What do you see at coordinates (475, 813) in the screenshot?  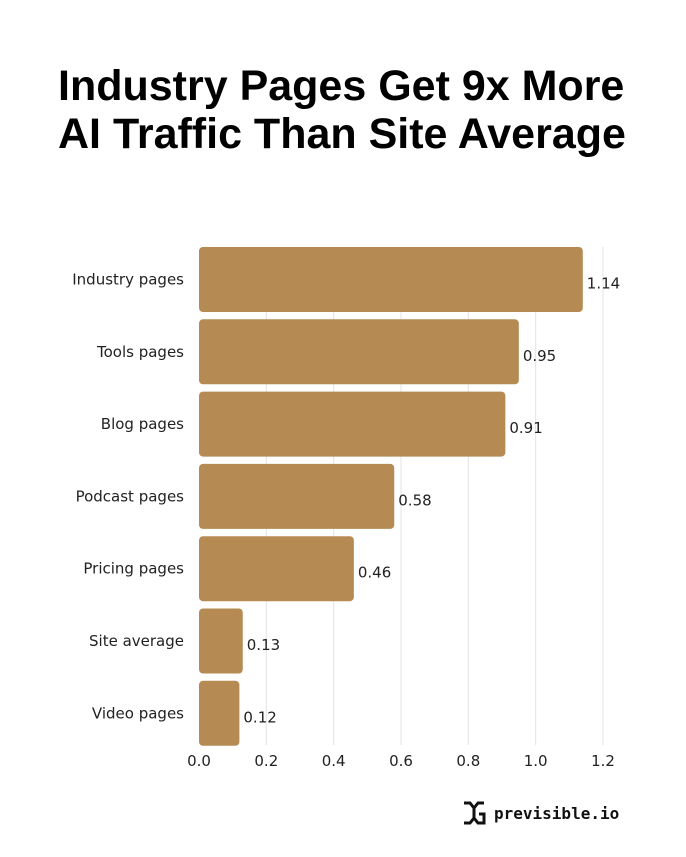 I see `previsible-logo-icon` at bounding box center [475, 813].